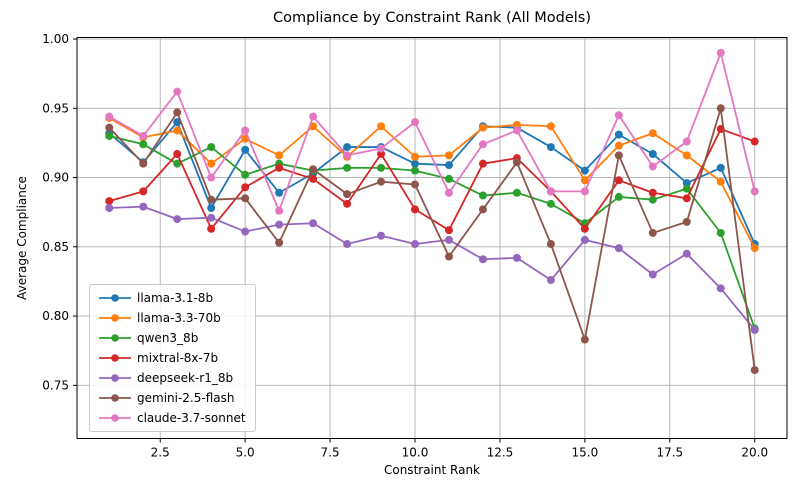  What do you see at coordinates (191, 417) in the screenshot?
I see `legend-label: claude-3.7-sonnet` at bounding box center [191, 417].